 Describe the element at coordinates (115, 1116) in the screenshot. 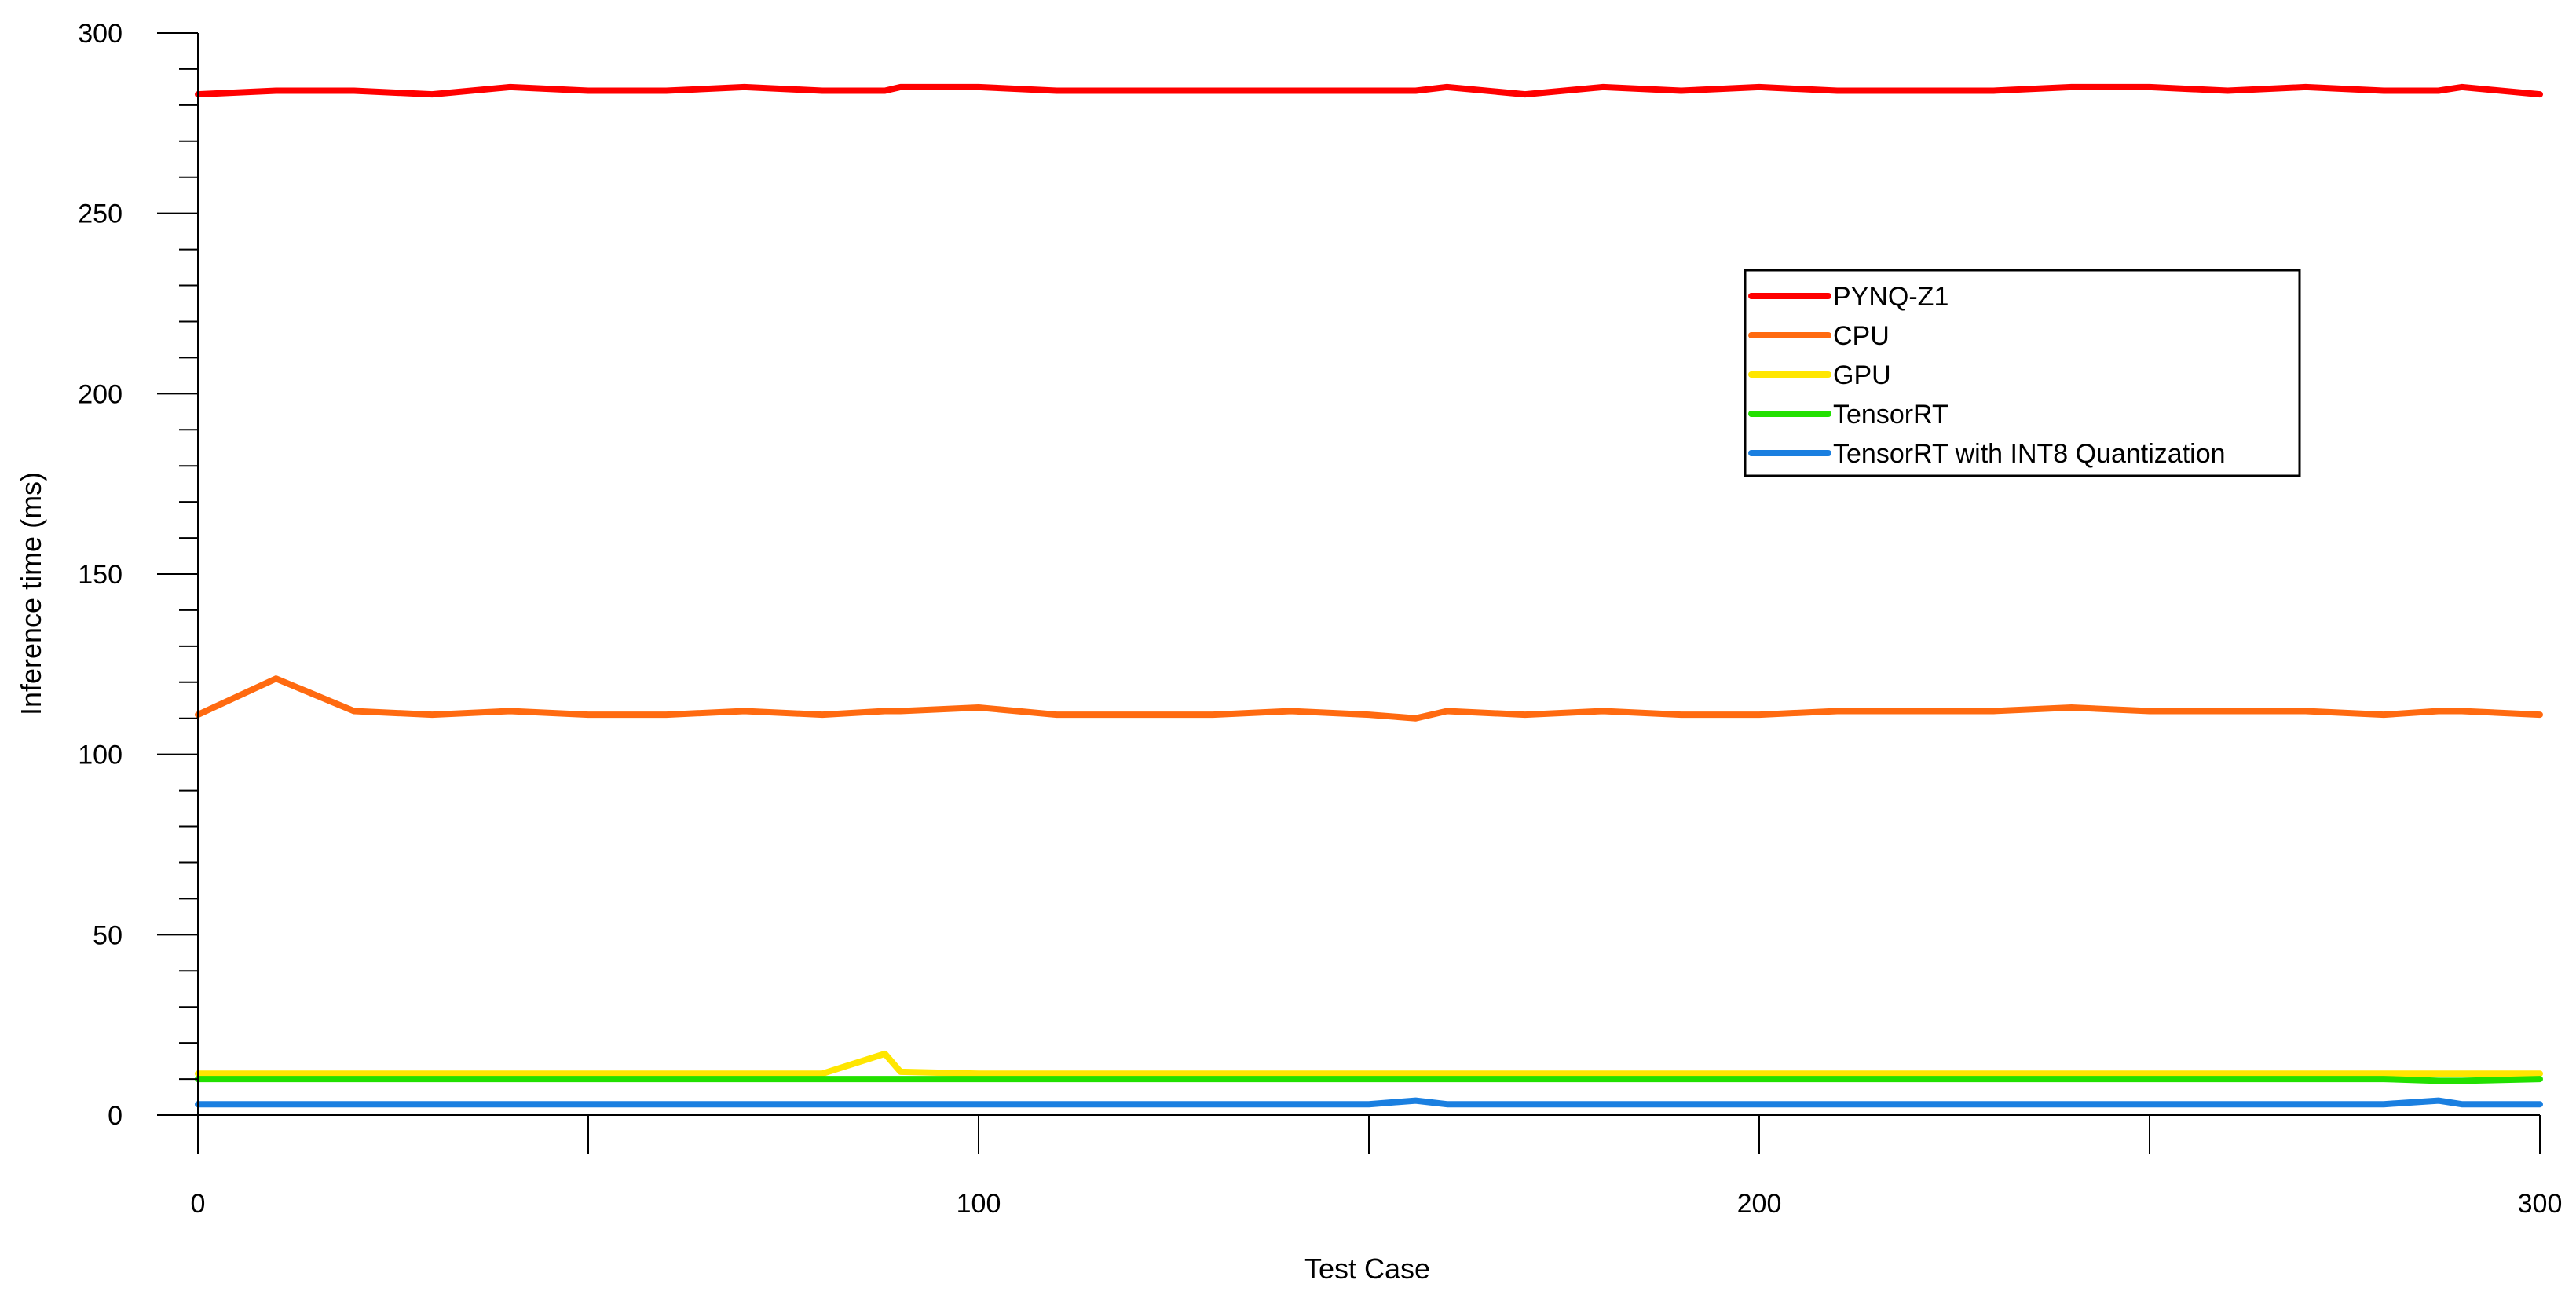

I see `y-tick-label: 0` at that location.